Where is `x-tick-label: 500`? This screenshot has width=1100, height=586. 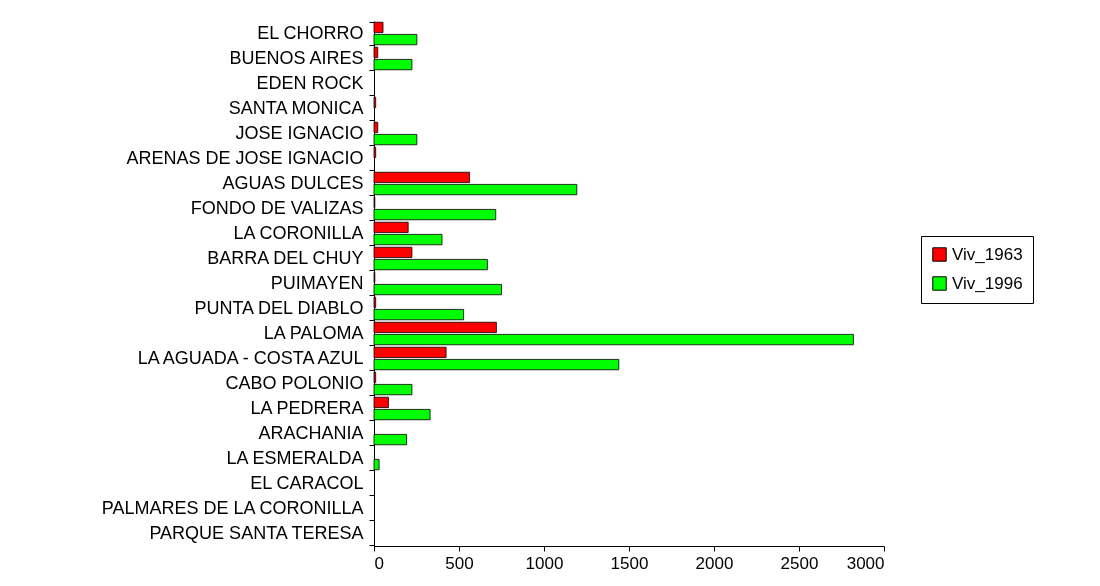 x-tick-label: 500 is located at coordinates (459, 563).